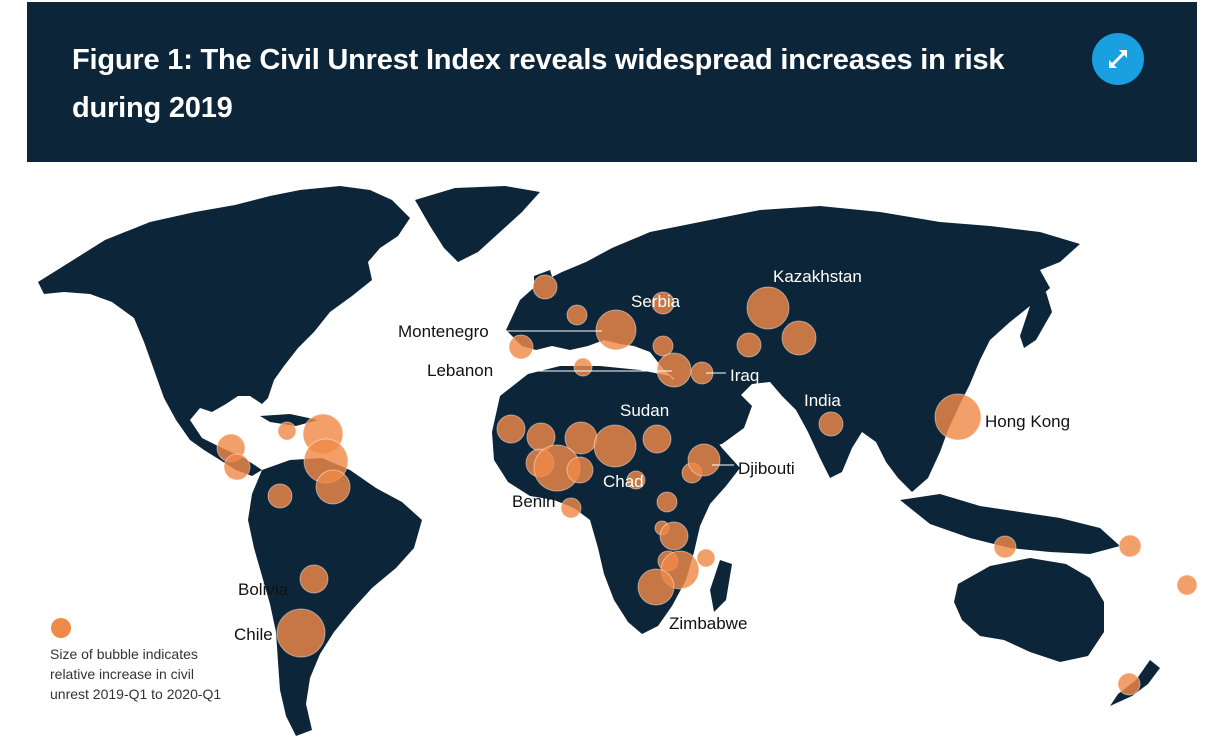  I want to click on label-chile: Chile, so click(253, 634).